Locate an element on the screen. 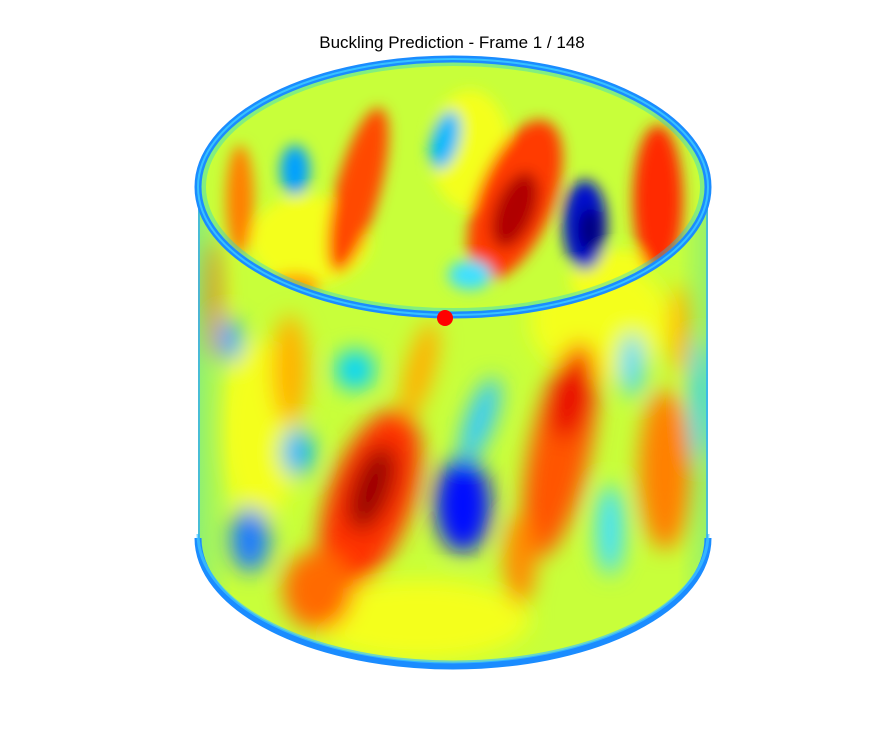 Image resolution: width=875 pixels, height=750 pixels. chart-title: Buckling Prediction - Frame 1 / 148 is located at coordinates (452, 42).